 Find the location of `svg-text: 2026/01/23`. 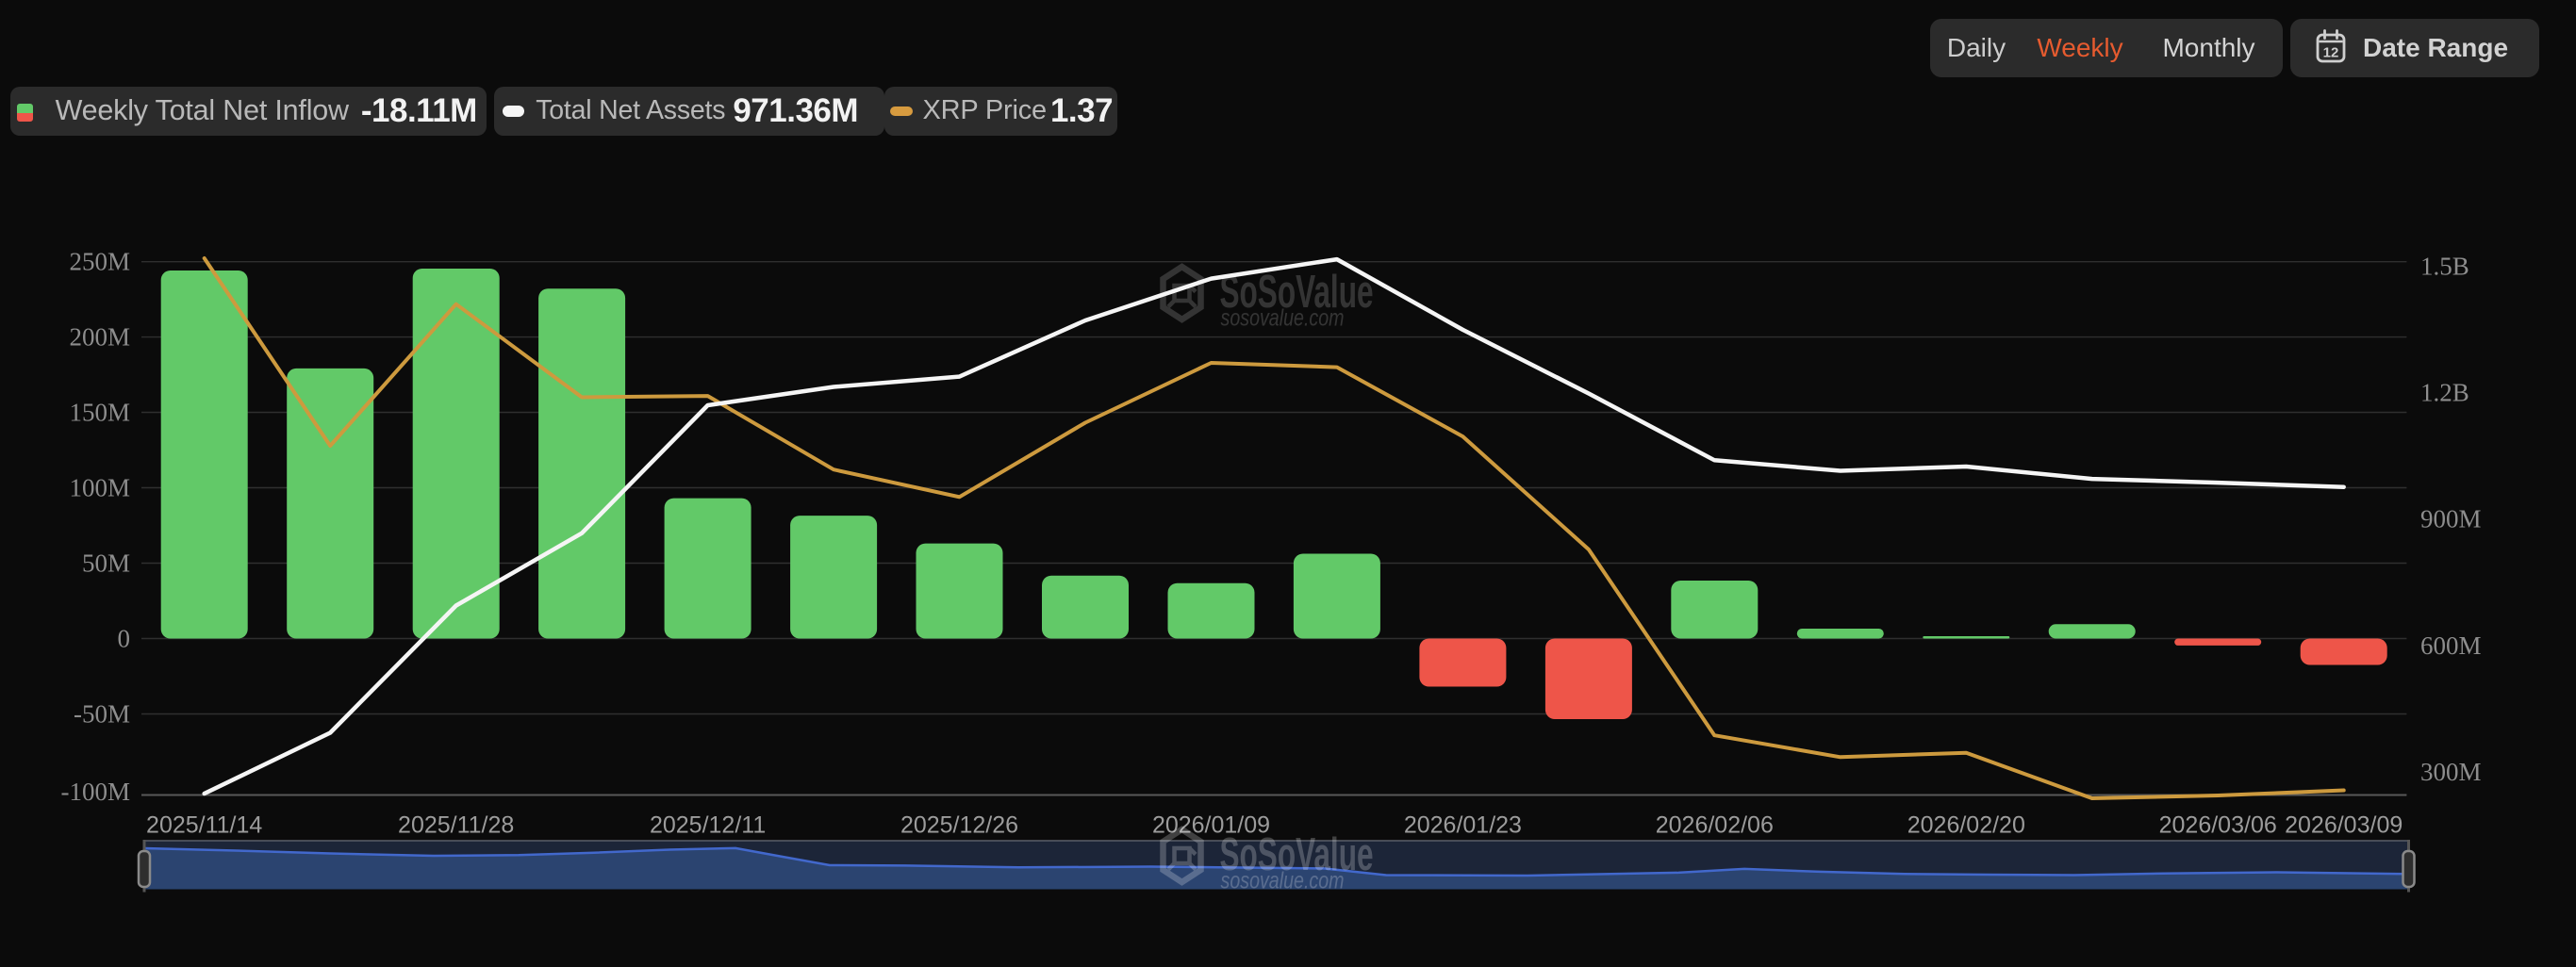

svg-text: 2026/01/23 is located at coordinates (1463, 826).